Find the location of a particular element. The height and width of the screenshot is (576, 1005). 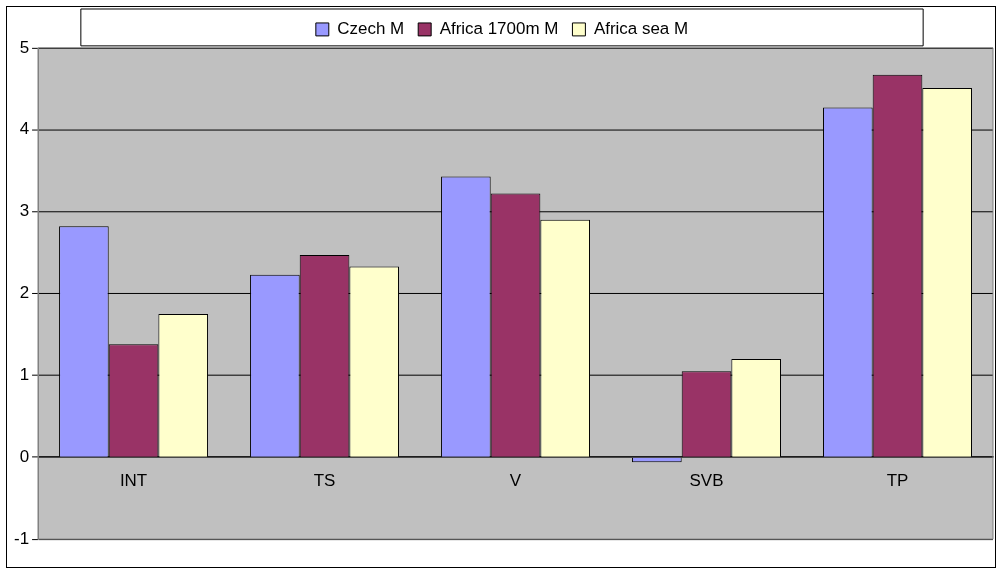

legend-label: Africa sea M is located at coordinates (641, 29).